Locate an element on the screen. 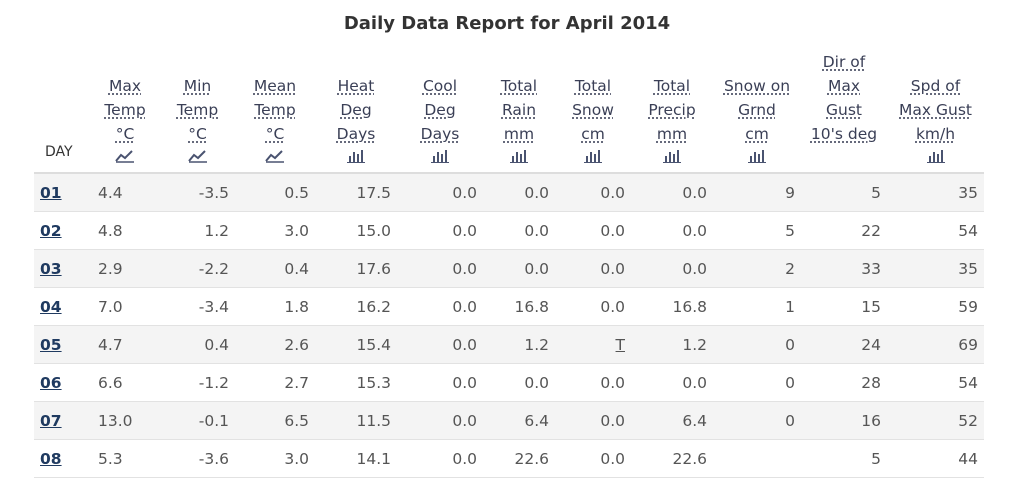 Image resolution: width=1014 pixels, height=478 pixels. cell-precip: 16.8 is located at coordinates (672, 306).